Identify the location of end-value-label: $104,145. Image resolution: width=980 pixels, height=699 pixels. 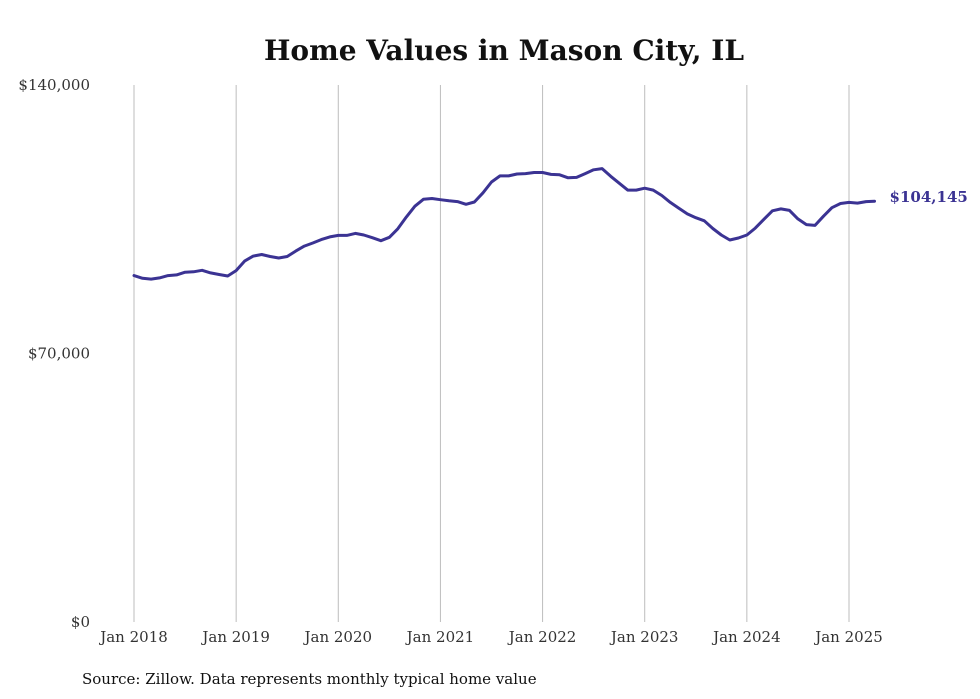
(929, 197).